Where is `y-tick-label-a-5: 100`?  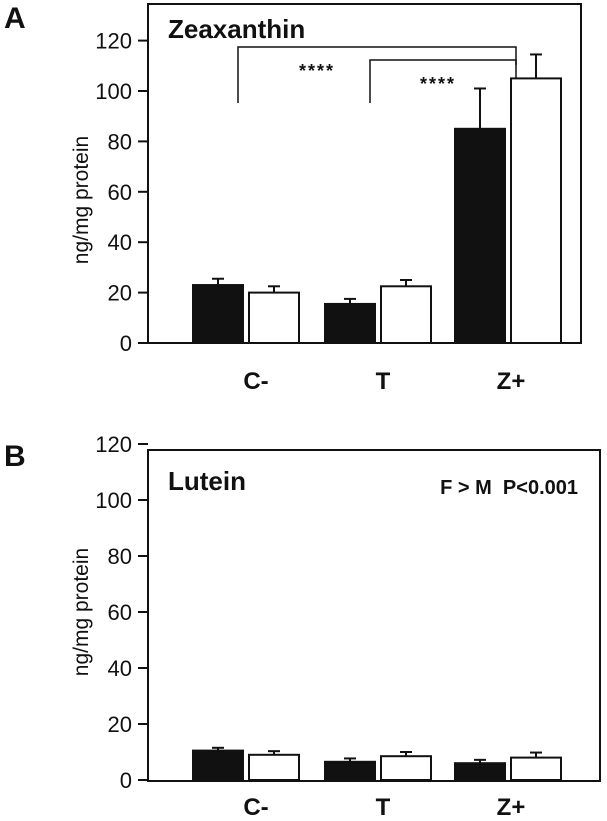 y-tick-label-a-5: 100 is located at coordinates (113, 91).